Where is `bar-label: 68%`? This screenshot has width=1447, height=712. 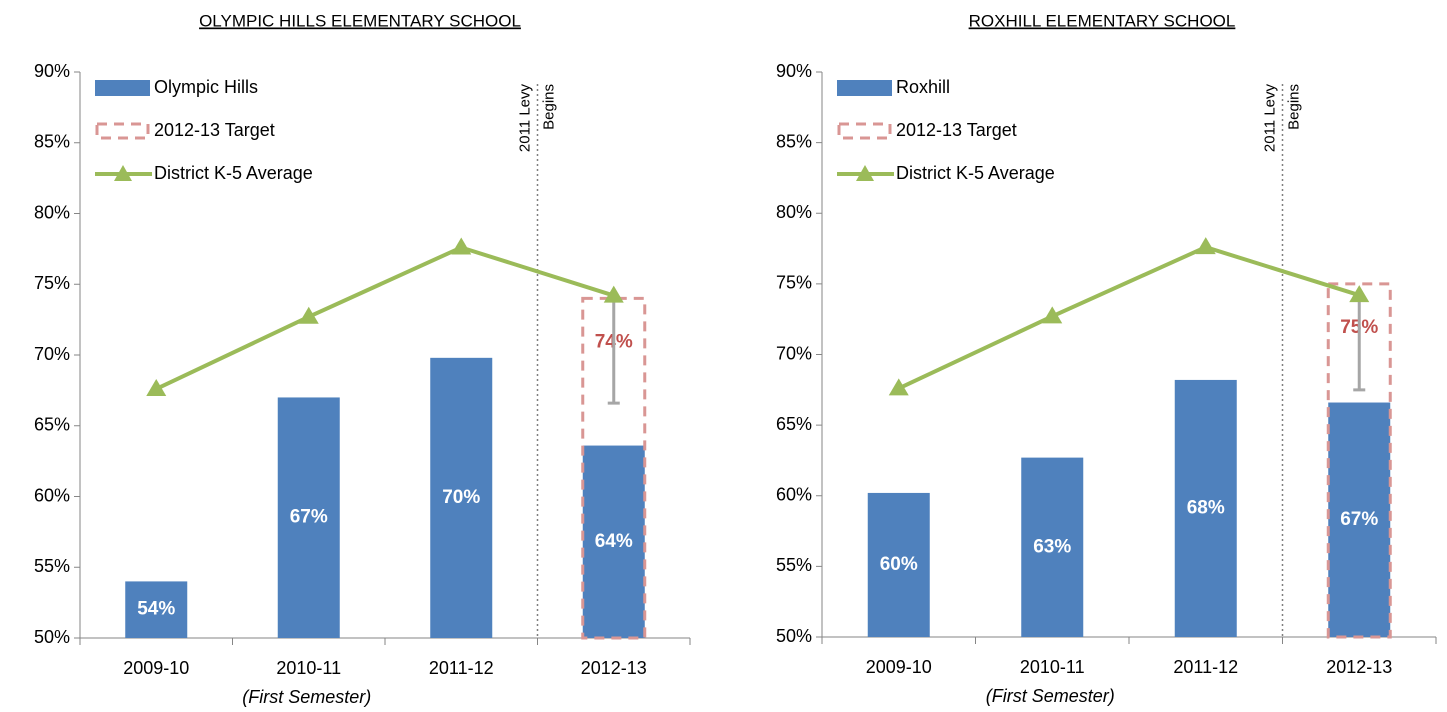 bar-label: 68% is located at coordinates (1206, 507).